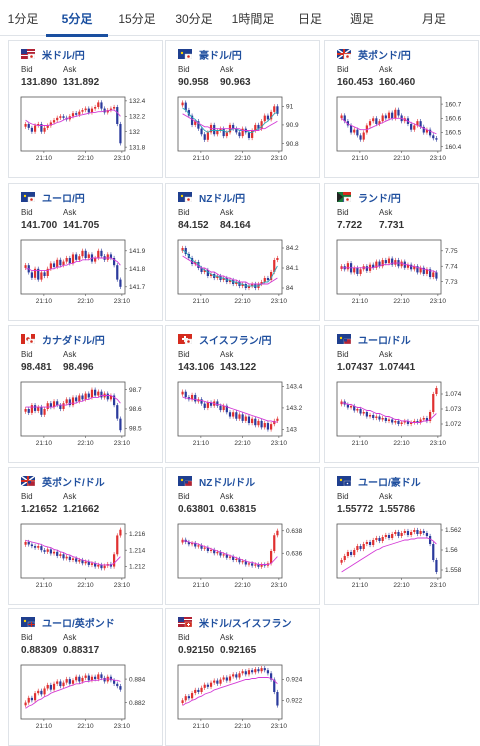  I want to click on candlestick-chart: 132.4 132.2 132 131.8 21:10 22:10 23:10, so click(86, 135).